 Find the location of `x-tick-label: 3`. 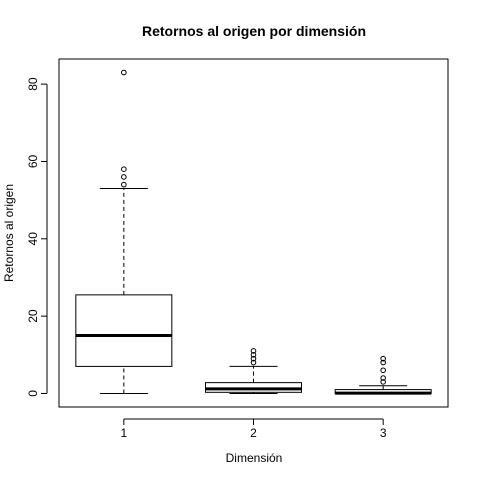

x-tick-label: 3 is located at coordinates (383, 433).